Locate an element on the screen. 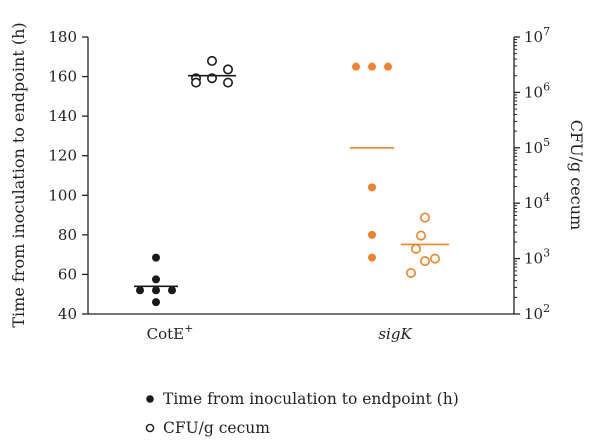 The height and width of the screenshot is (440, 589). legend-open-circle-marker is located at coordinates (150, 428).